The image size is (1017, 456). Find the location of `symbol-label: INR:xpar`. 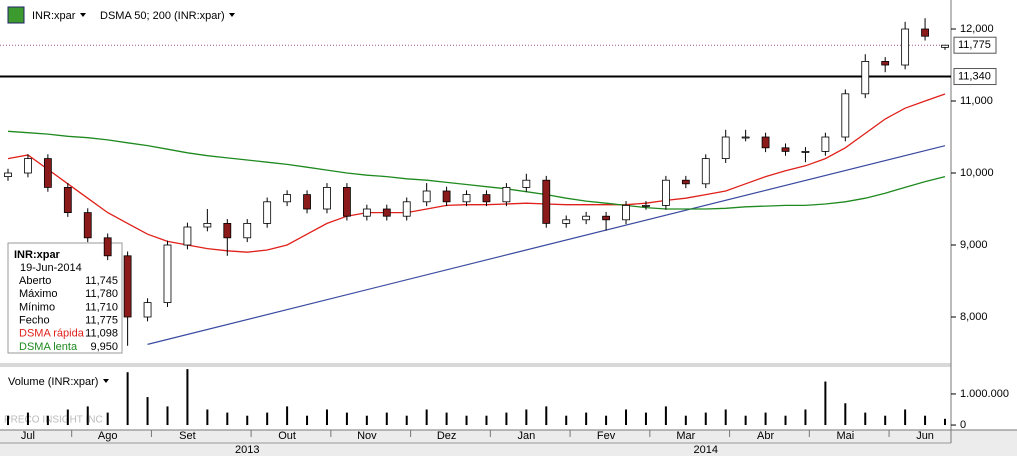

symbol-label: INR:xpar is located at coordinates (54, 16).